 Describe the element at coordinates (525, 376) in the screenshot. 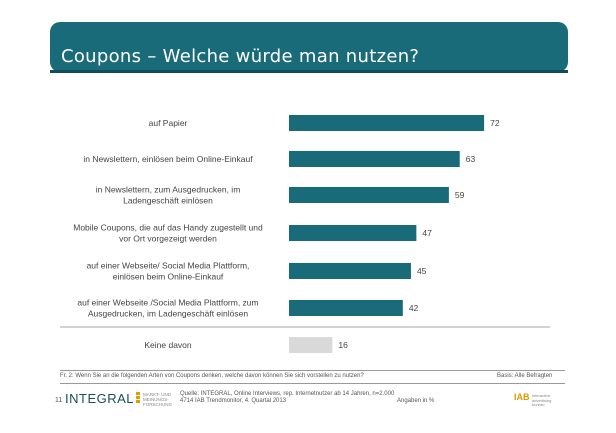

I see `basis-text: Basis: Alle Befragten` at that location.